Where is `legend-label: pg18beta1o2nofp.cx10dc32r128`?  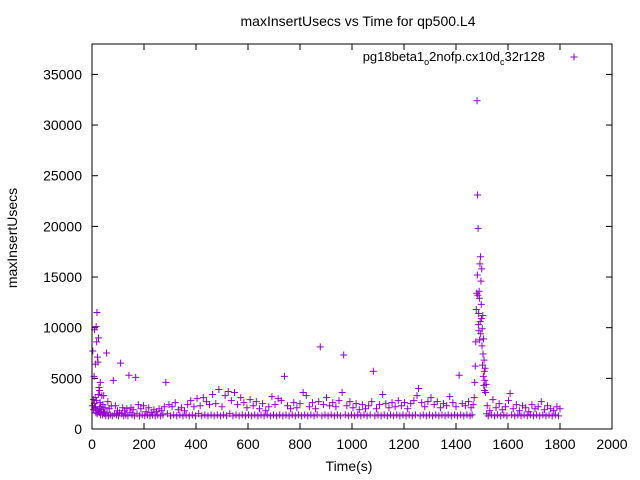
legend-label: pg18beta1o2nofp.cx10dc32r128 is located at coordinates (454, 58).